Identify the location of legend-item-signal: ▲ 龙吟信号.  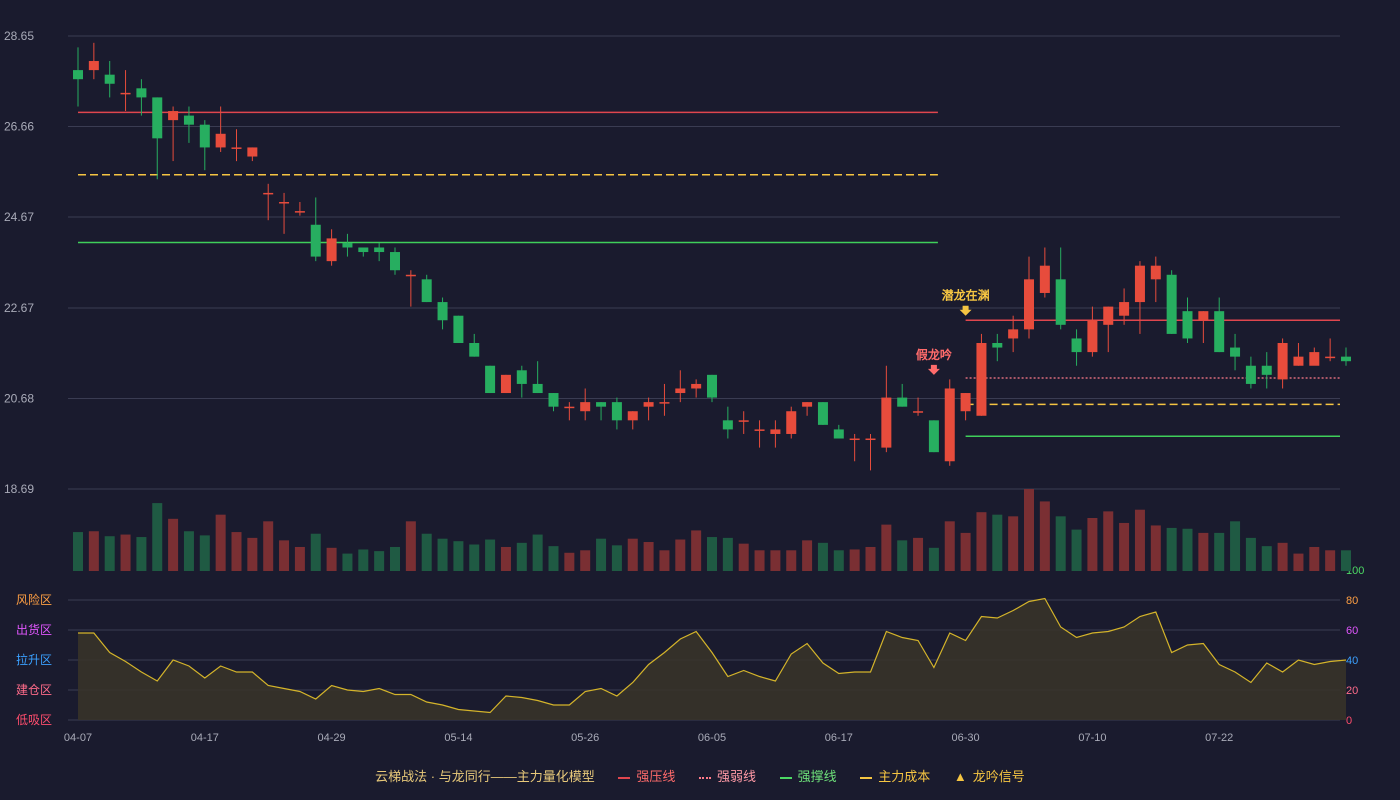
(989, 775).